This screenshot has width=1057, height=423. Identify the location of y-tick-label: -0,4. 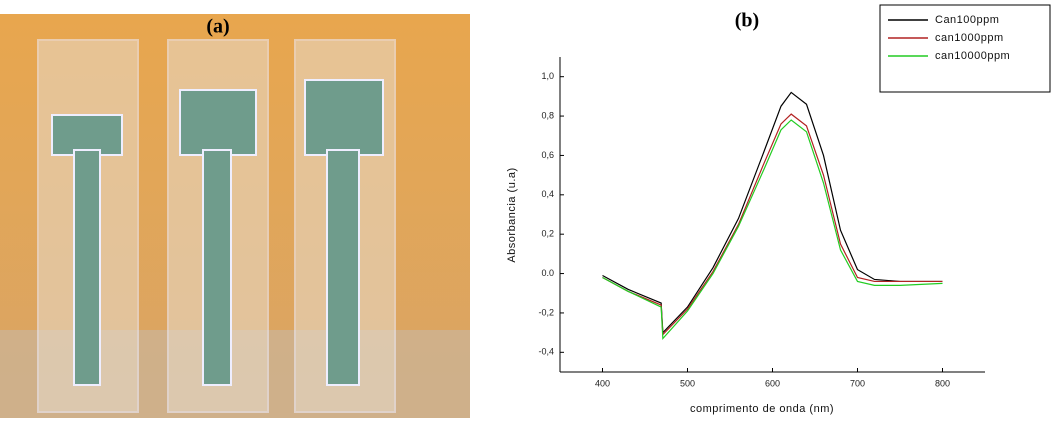
(546, 352).